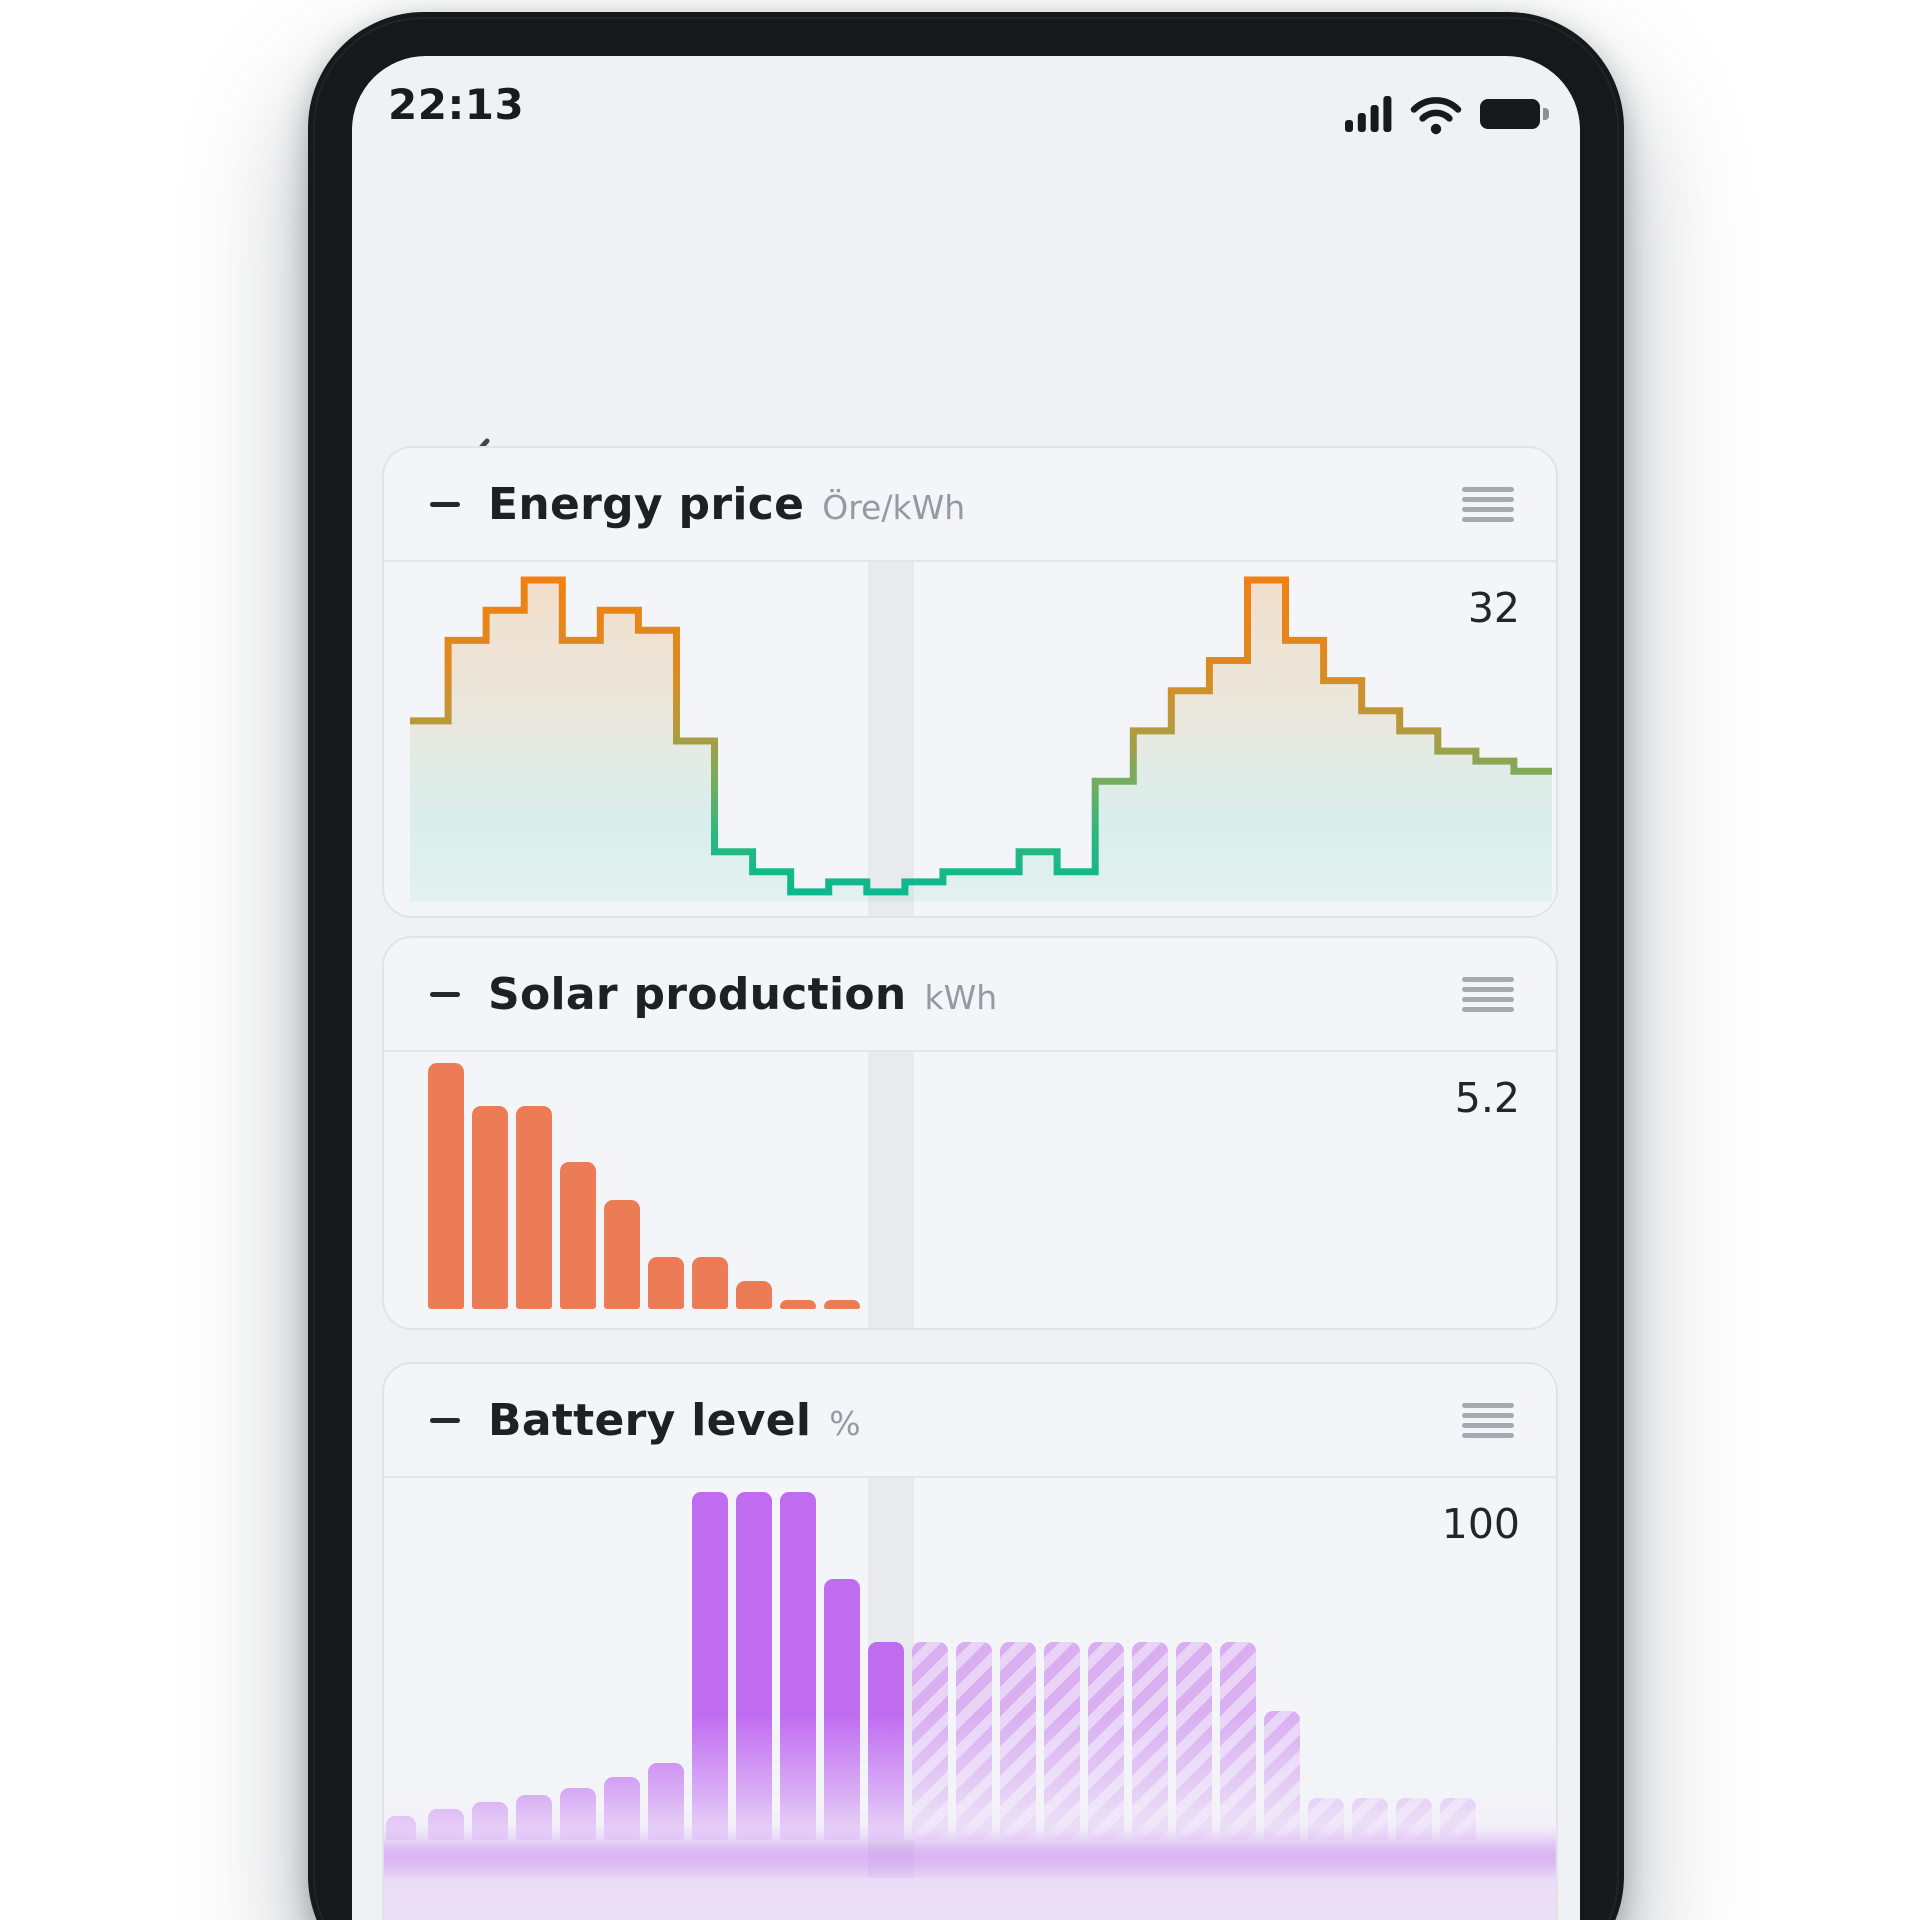 The height and width of the screenshot is (1920, 1920). I want to click on battery-icon, so click(1514, 114).